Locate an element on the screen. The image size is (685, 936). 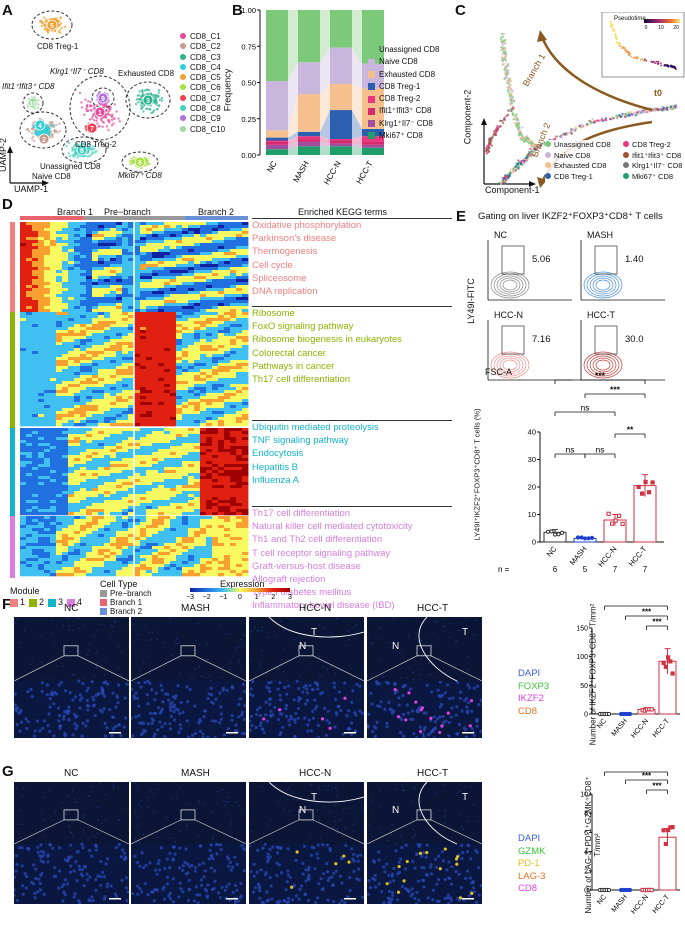
traj-legend-label: Ifit1⁺Ifit3⁺ CD8 is located at coordinates (657, 155).